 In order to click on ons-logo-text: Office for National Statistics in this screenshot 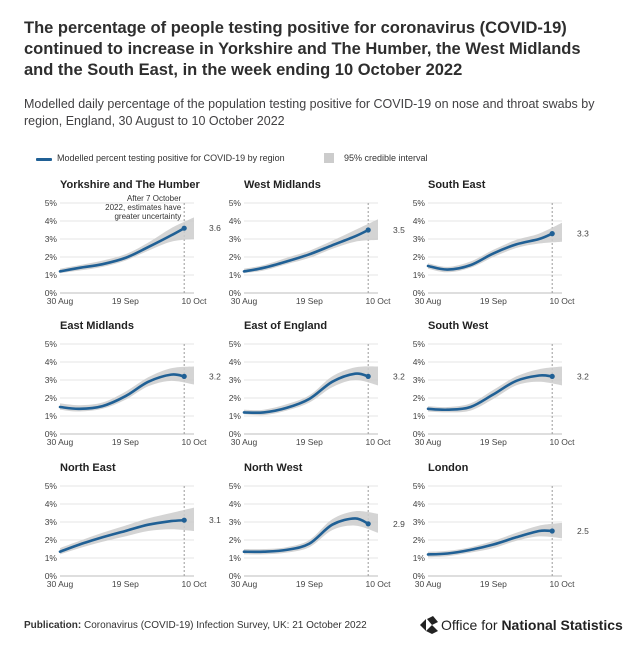, I will do `click(532, 625)`.